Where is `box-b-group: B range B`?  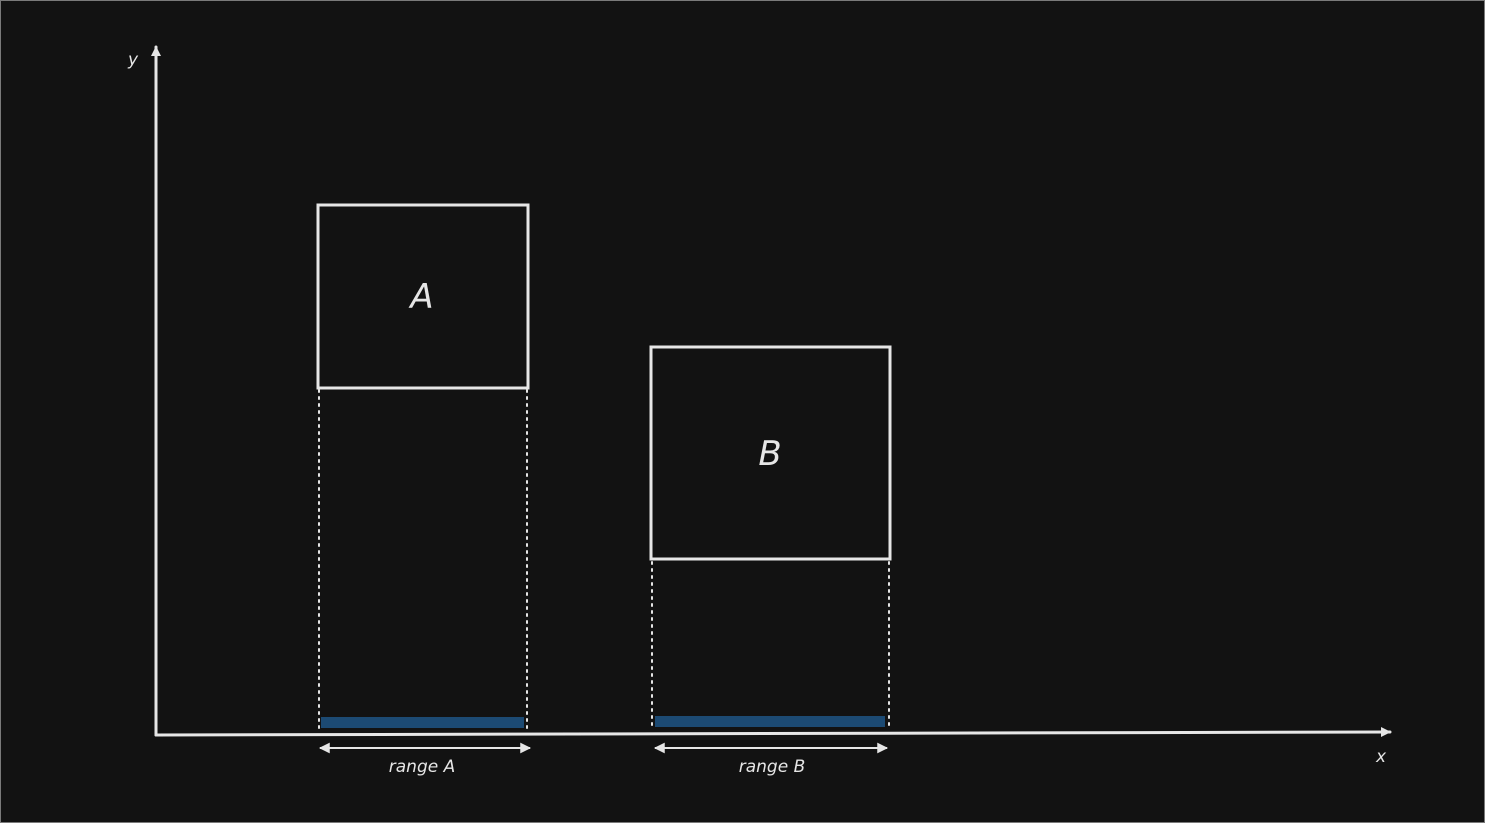 box-b-group: B range B is located at coordinates (770, 561).